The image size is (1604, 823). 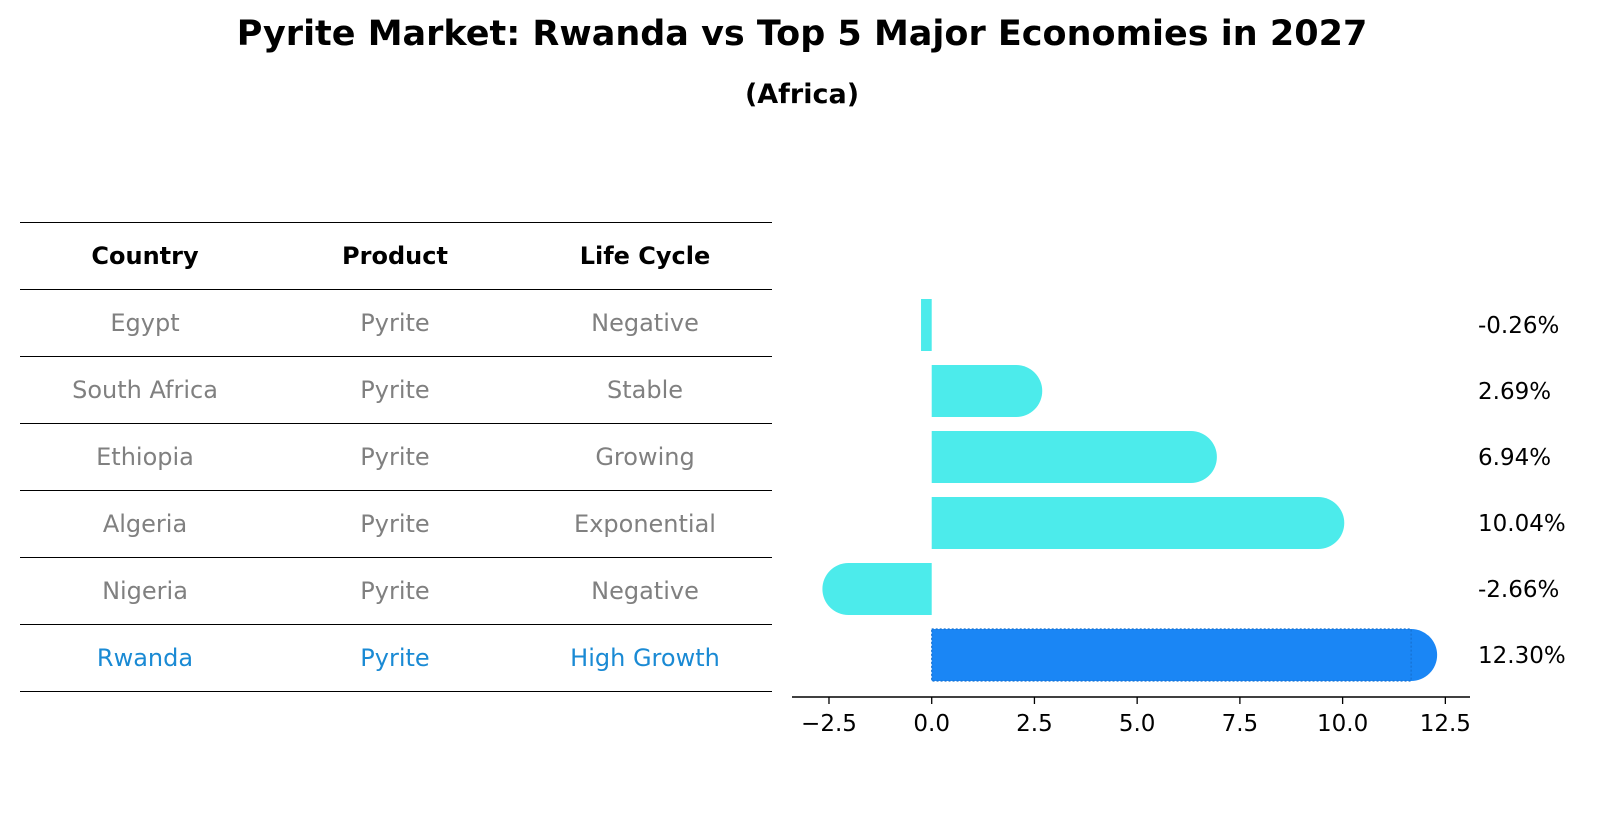 What do you see at coordinates (145, 591) in the screenshot?
I see `country-cell: Nigeria` at bounding box center [145, 591].